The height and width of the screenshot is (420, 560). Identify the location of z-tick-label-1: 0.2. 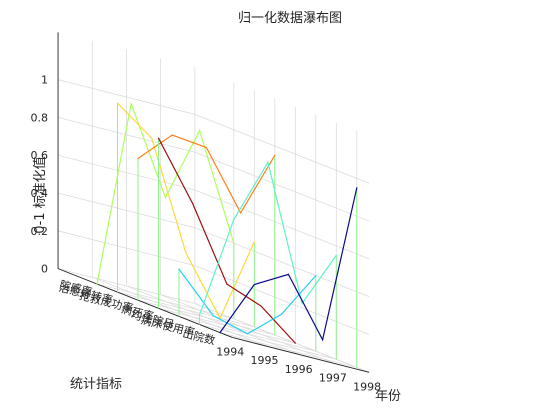
(40, 231).